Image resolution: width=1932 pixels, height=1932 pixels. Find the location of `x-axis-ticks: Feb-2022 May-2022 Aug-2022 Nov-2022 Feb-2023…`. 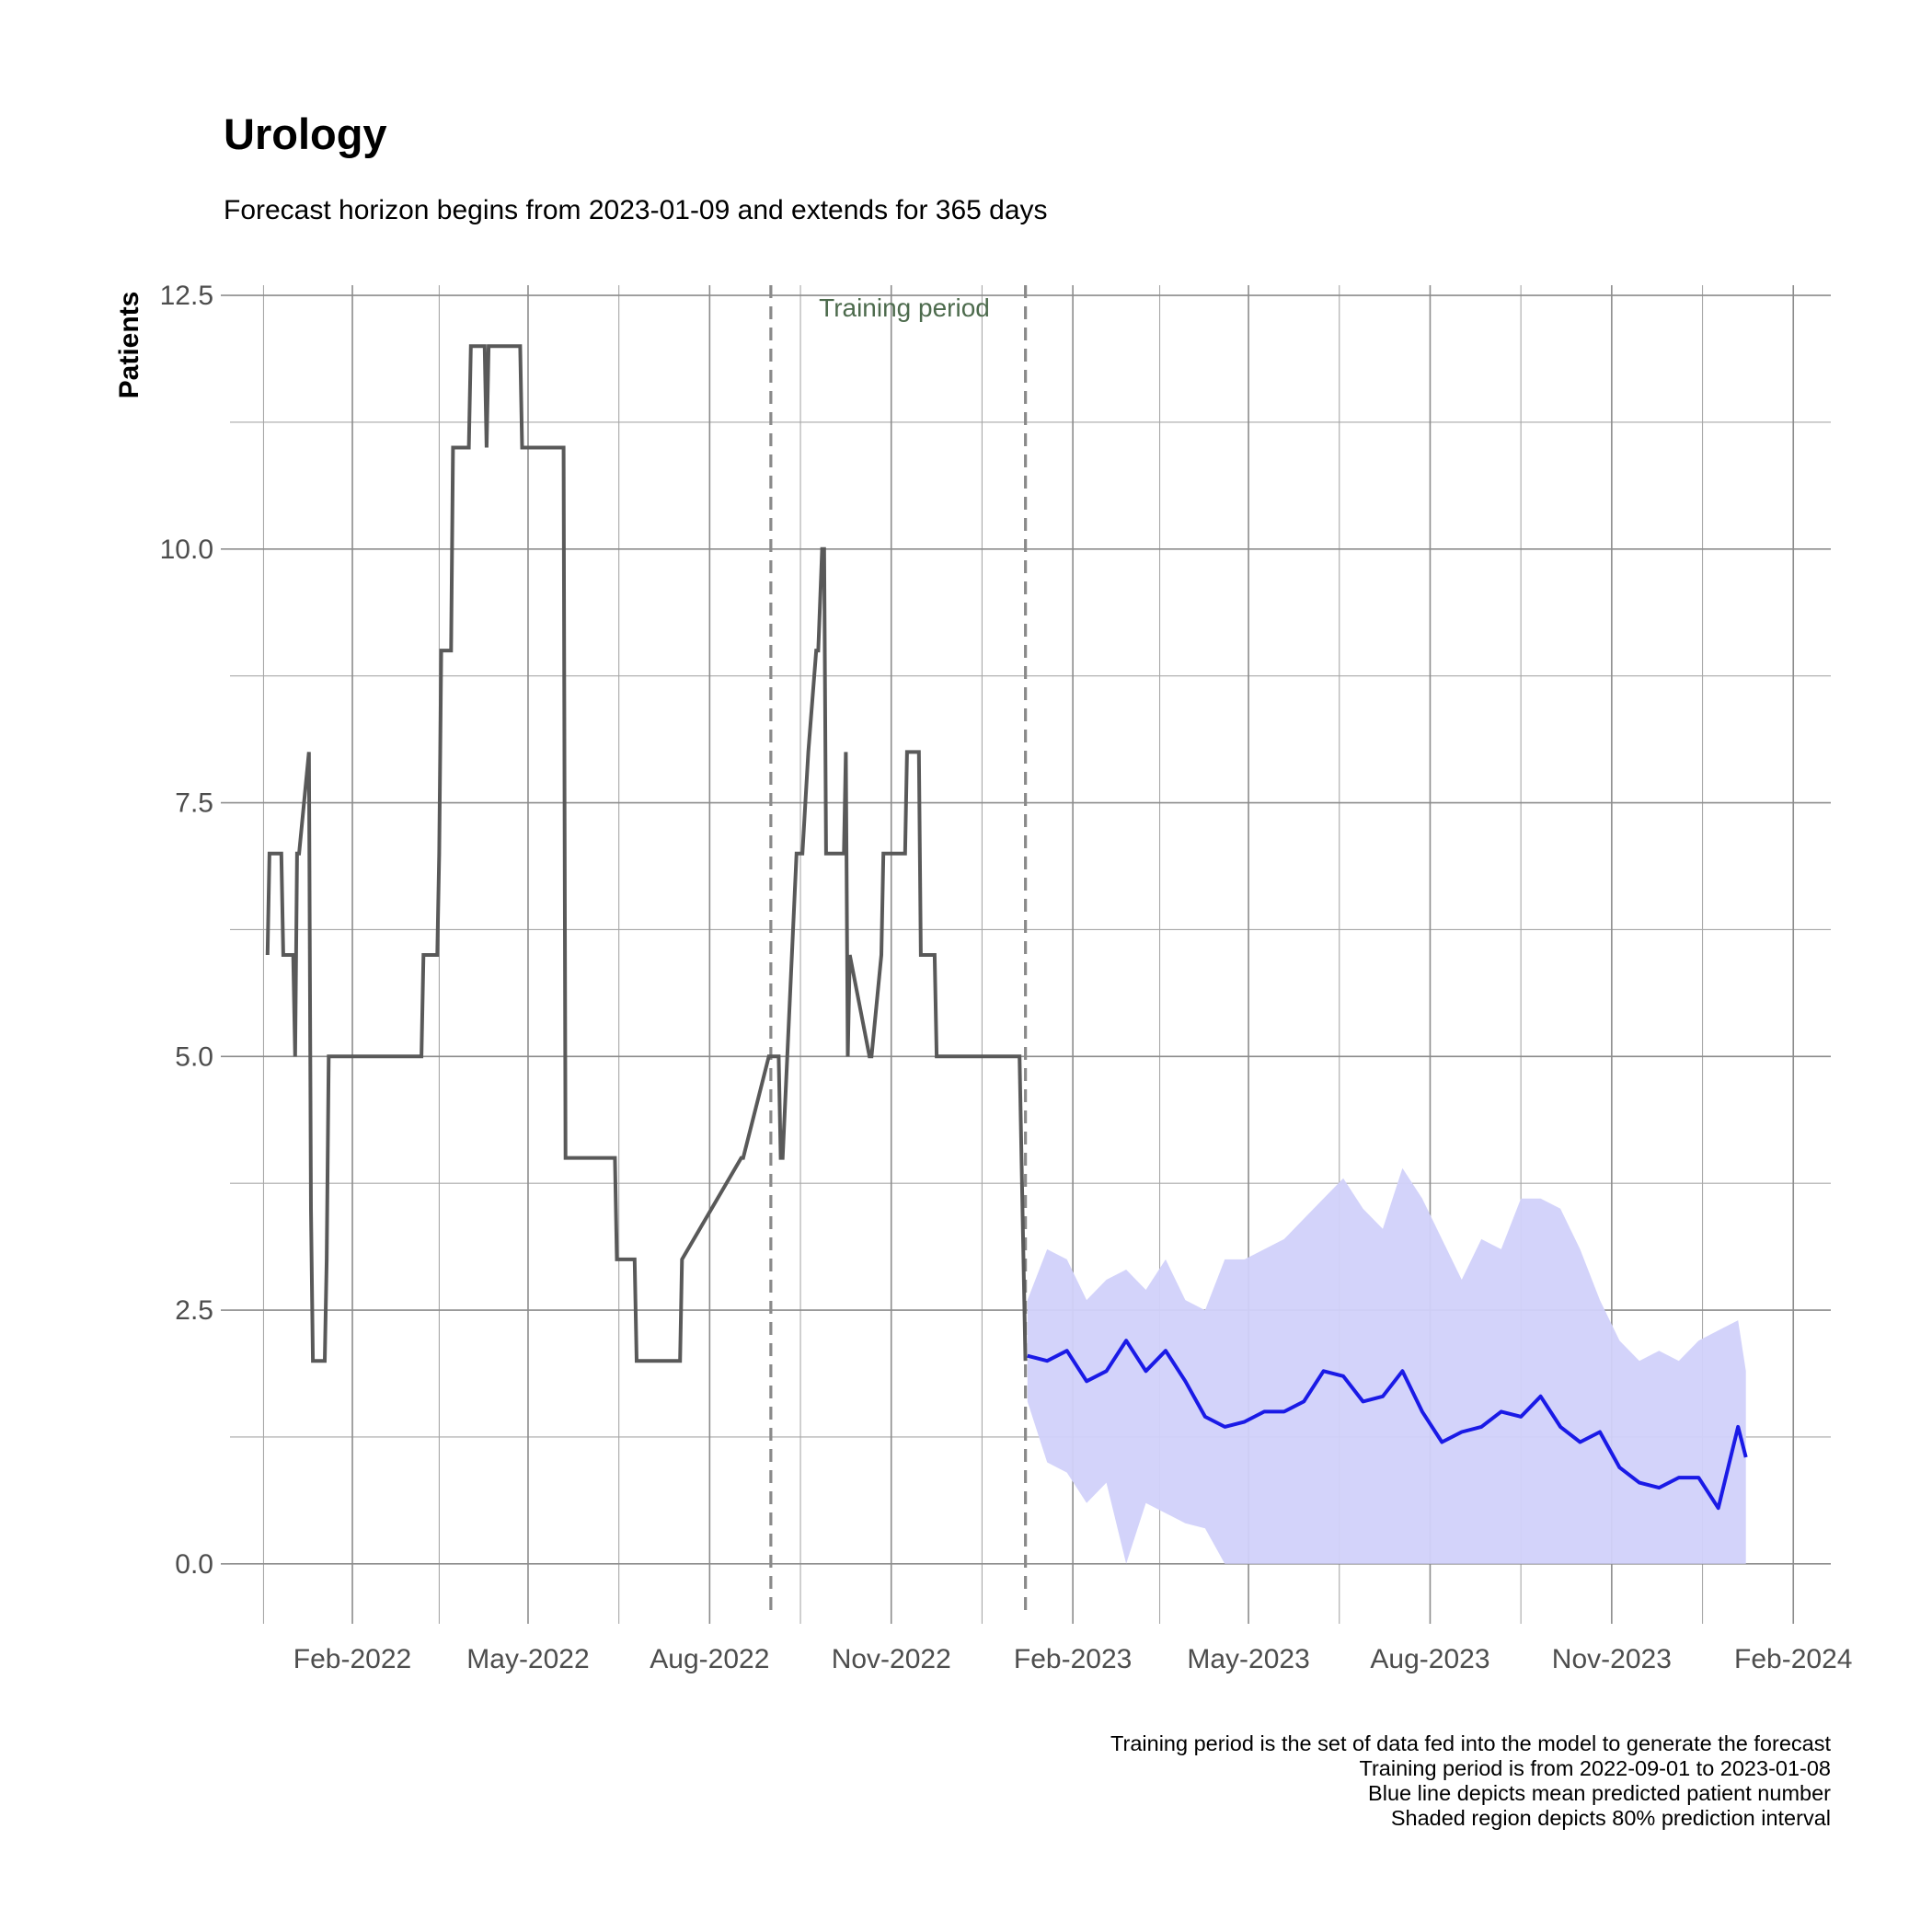

x-axis-ticks: Feb-2022 May-2022 Aug-2022 Nov-2022 Feb-2023… is located at coordinates (1073, 1659).